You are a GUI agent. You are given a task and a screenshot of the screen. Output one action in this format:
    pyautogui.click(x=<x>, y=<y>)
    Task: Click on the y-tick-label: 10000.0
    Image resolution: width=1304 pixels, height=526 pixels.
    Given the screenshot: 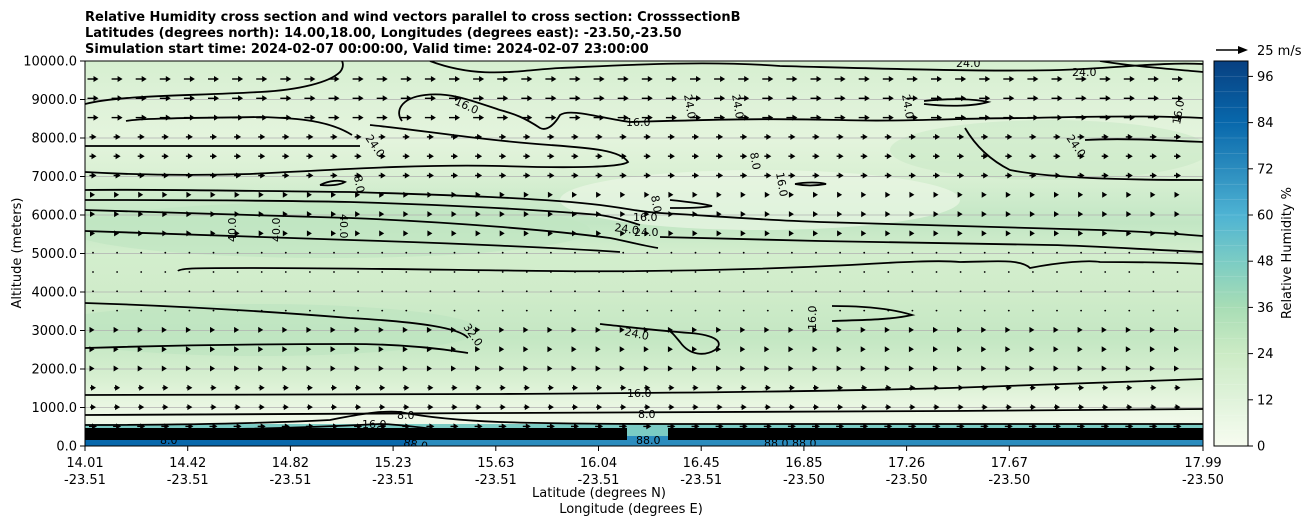 What is the action you would take?
    pyautogui.click(x=50, y=62)
    